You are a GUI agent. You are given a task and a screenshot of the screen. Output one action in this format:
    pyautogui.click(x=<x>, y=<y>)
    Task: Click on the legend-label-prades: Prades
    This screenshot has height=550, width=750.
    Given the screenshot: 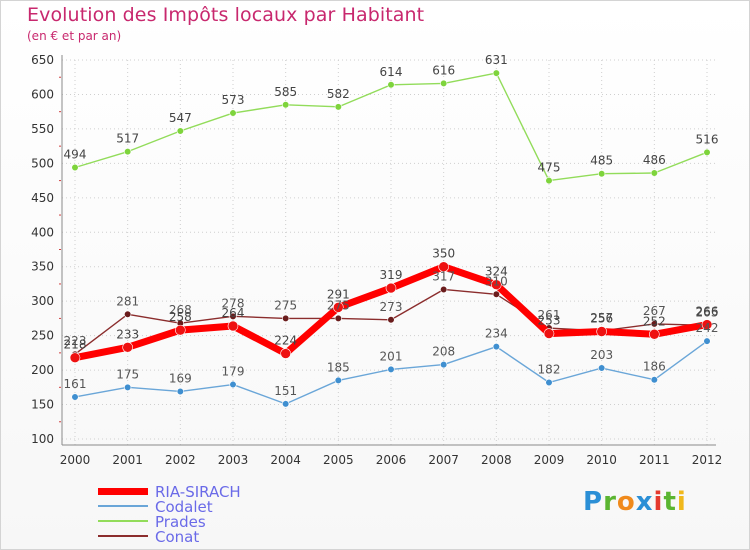 What is the action you would take?
    pyautogui.click(x=180, y=522)
    